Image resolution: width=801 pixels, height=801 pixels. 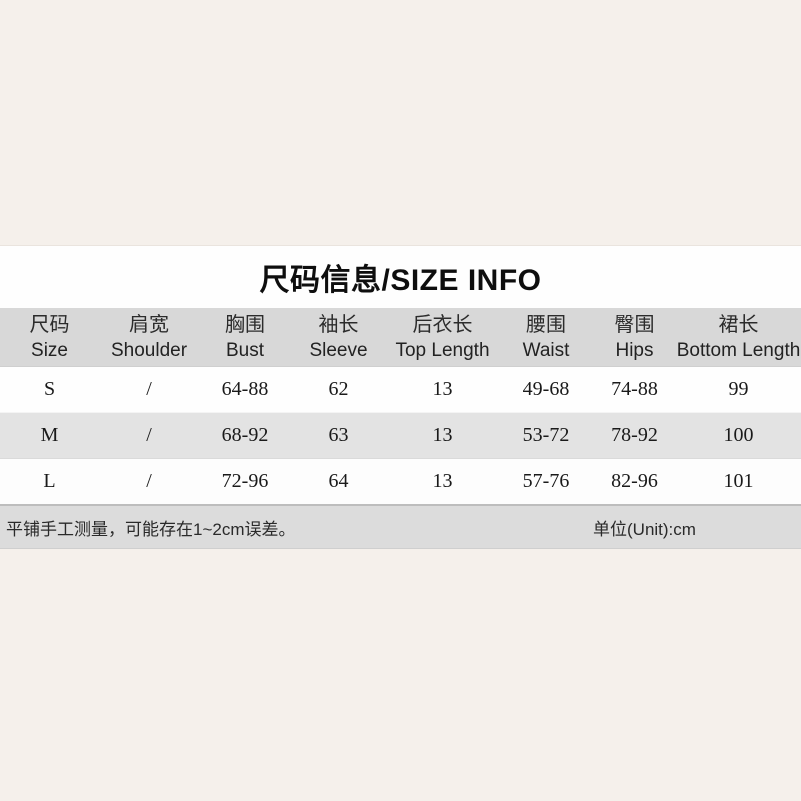 I want to click on table-row-size-s: S / 64-88 62 13 49-68 74-88 99, so click(x=400, y=389).